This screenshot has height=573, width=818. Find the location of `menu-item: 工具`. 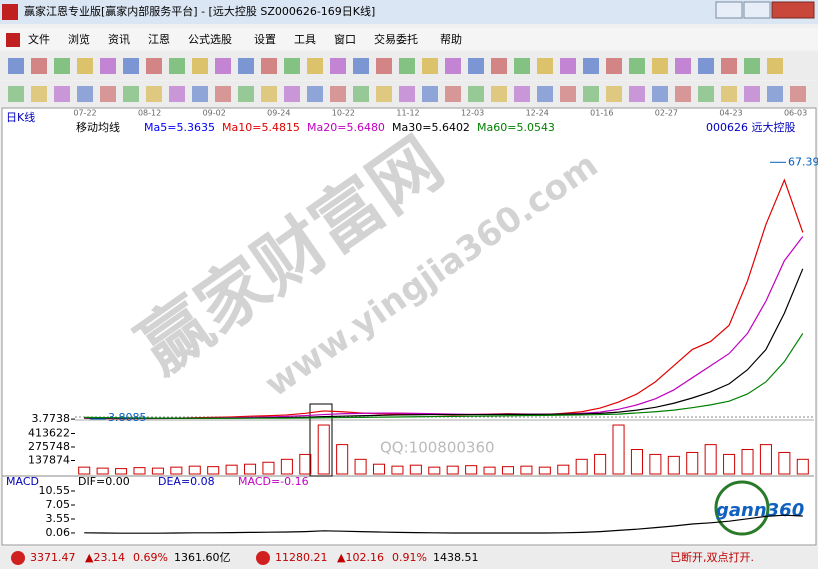

menu-item: 工具 is located at coordinates (305, 39).